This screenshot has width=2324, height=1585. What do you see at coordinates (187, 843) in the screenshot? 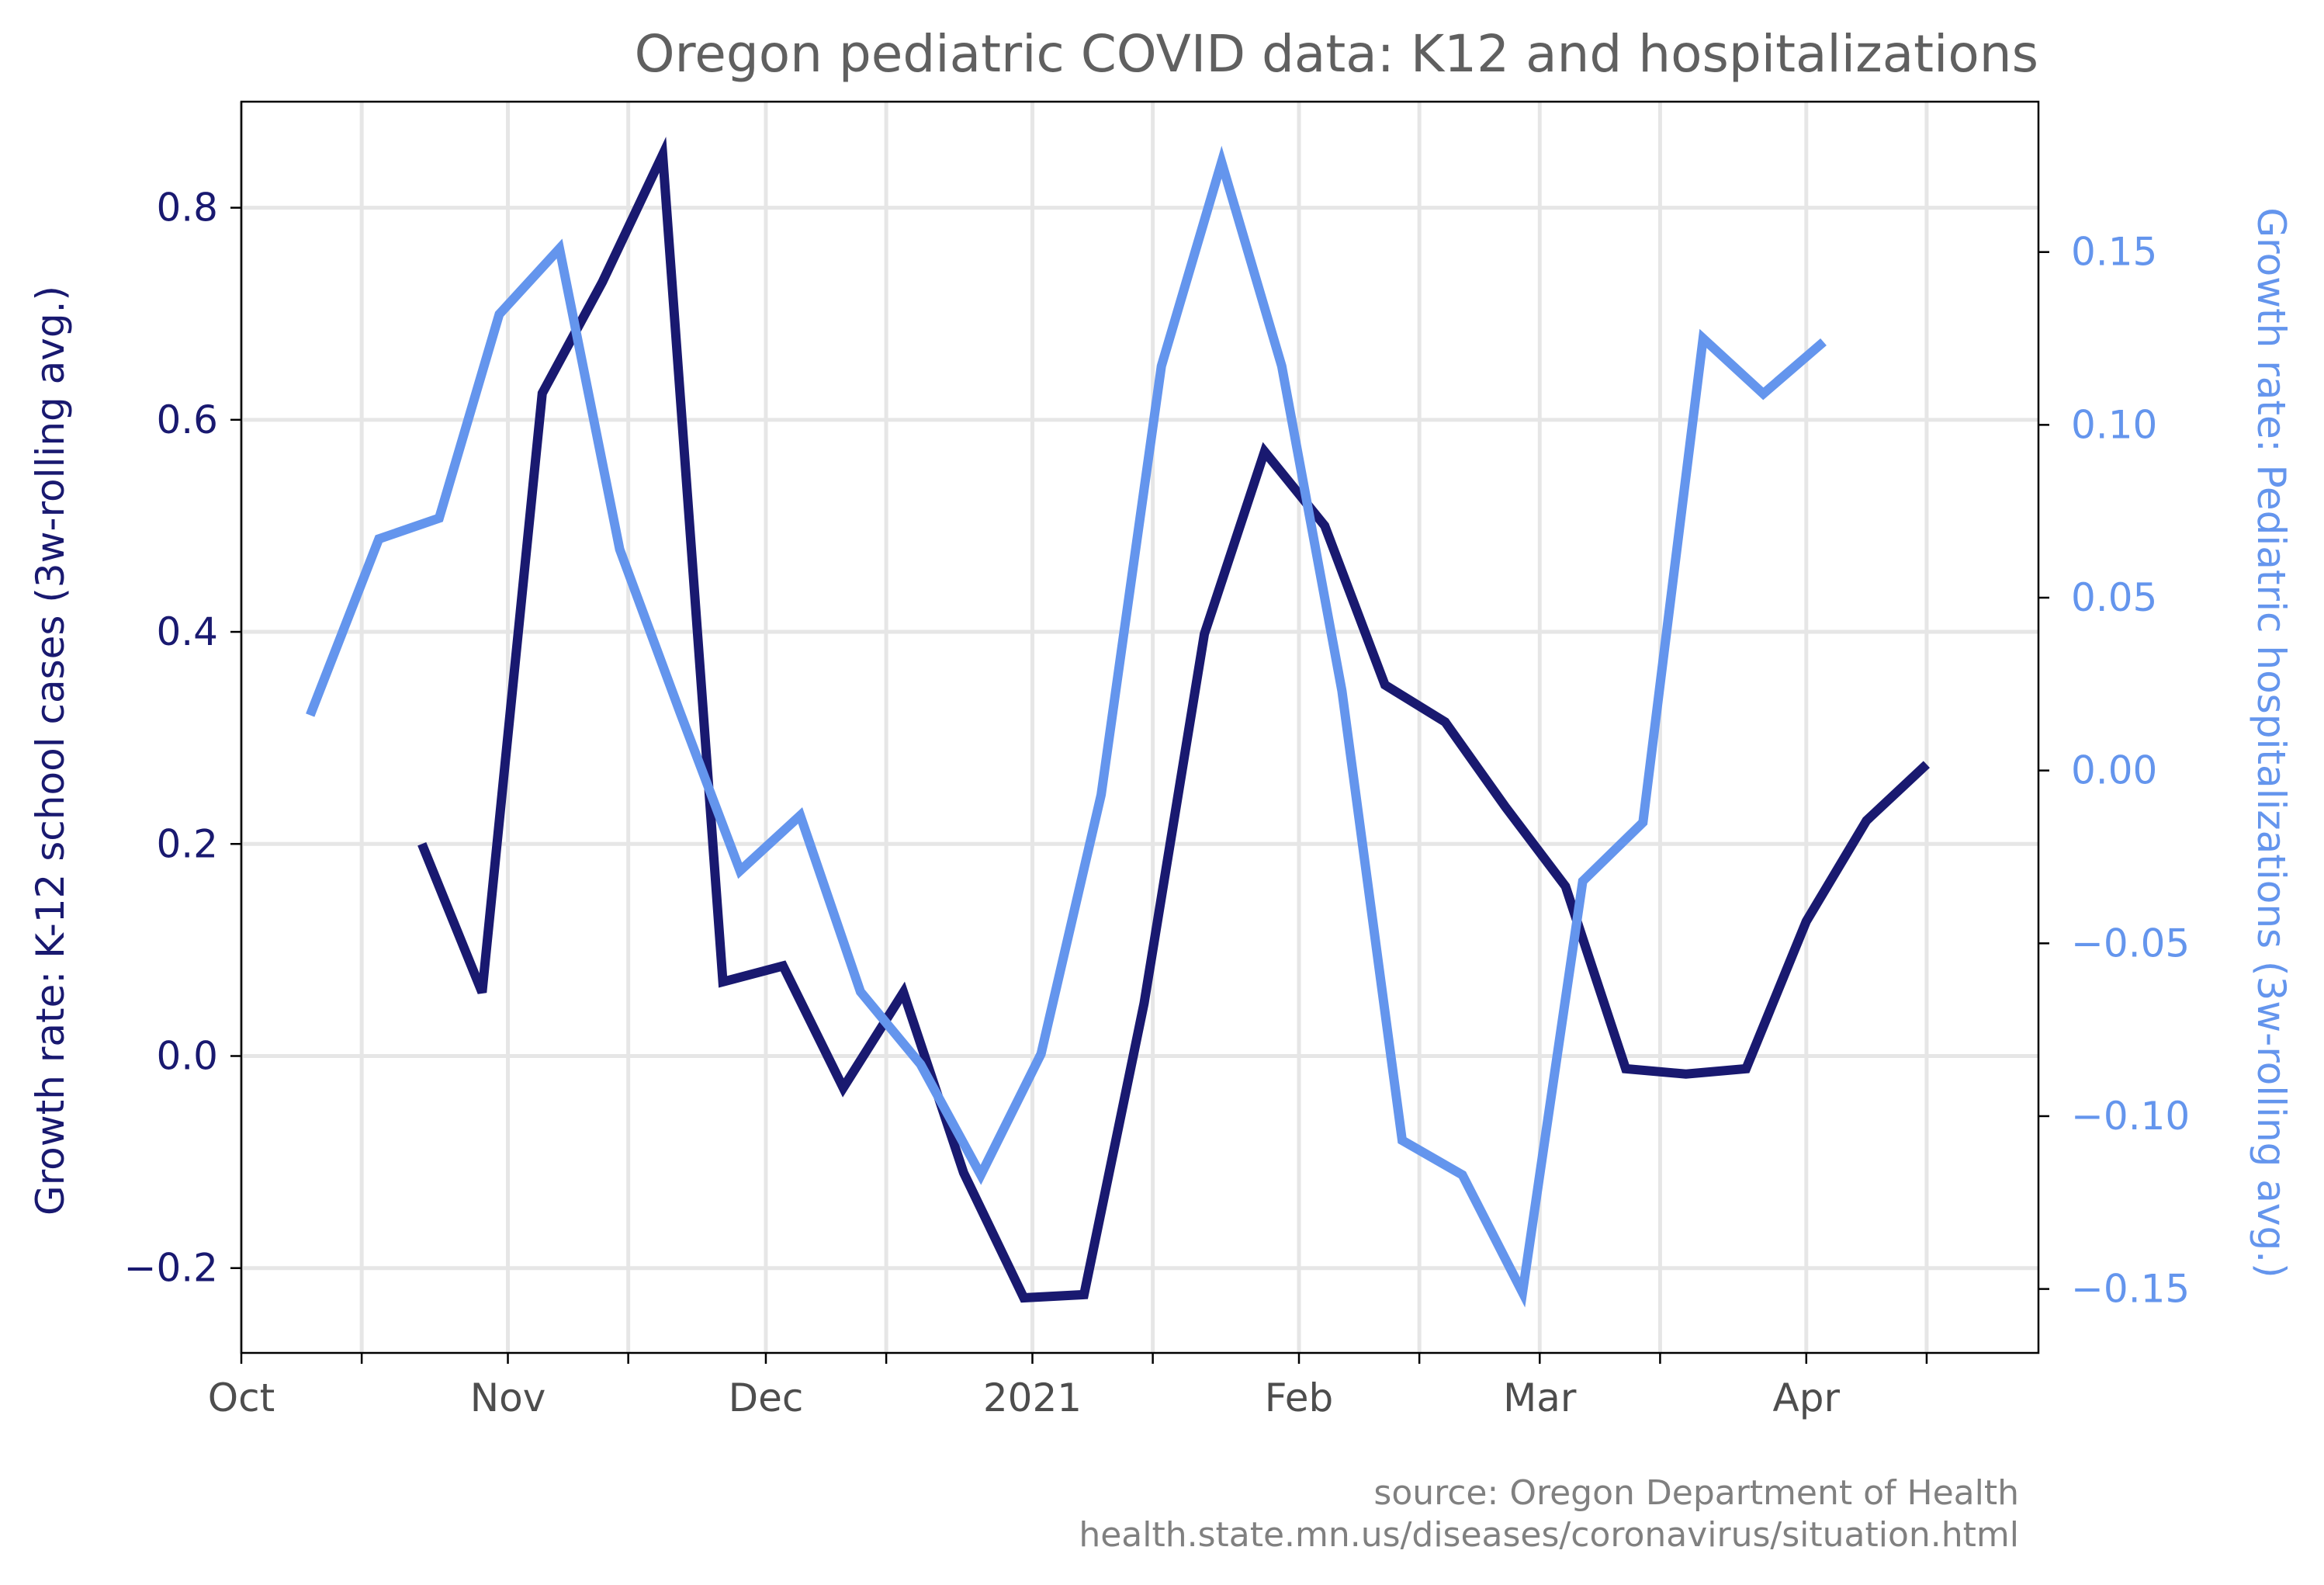
I see `left-tick-label: 0.2` at bounding box center [187, 843].